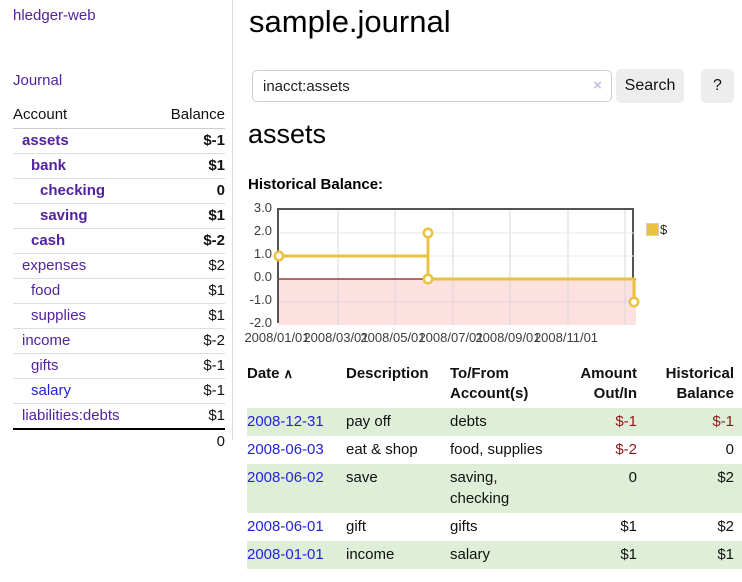  What do you see at coordinates (119, 266) in the screenshot?
I see `account-row: expenses $2` at bounding box center [119, 266].